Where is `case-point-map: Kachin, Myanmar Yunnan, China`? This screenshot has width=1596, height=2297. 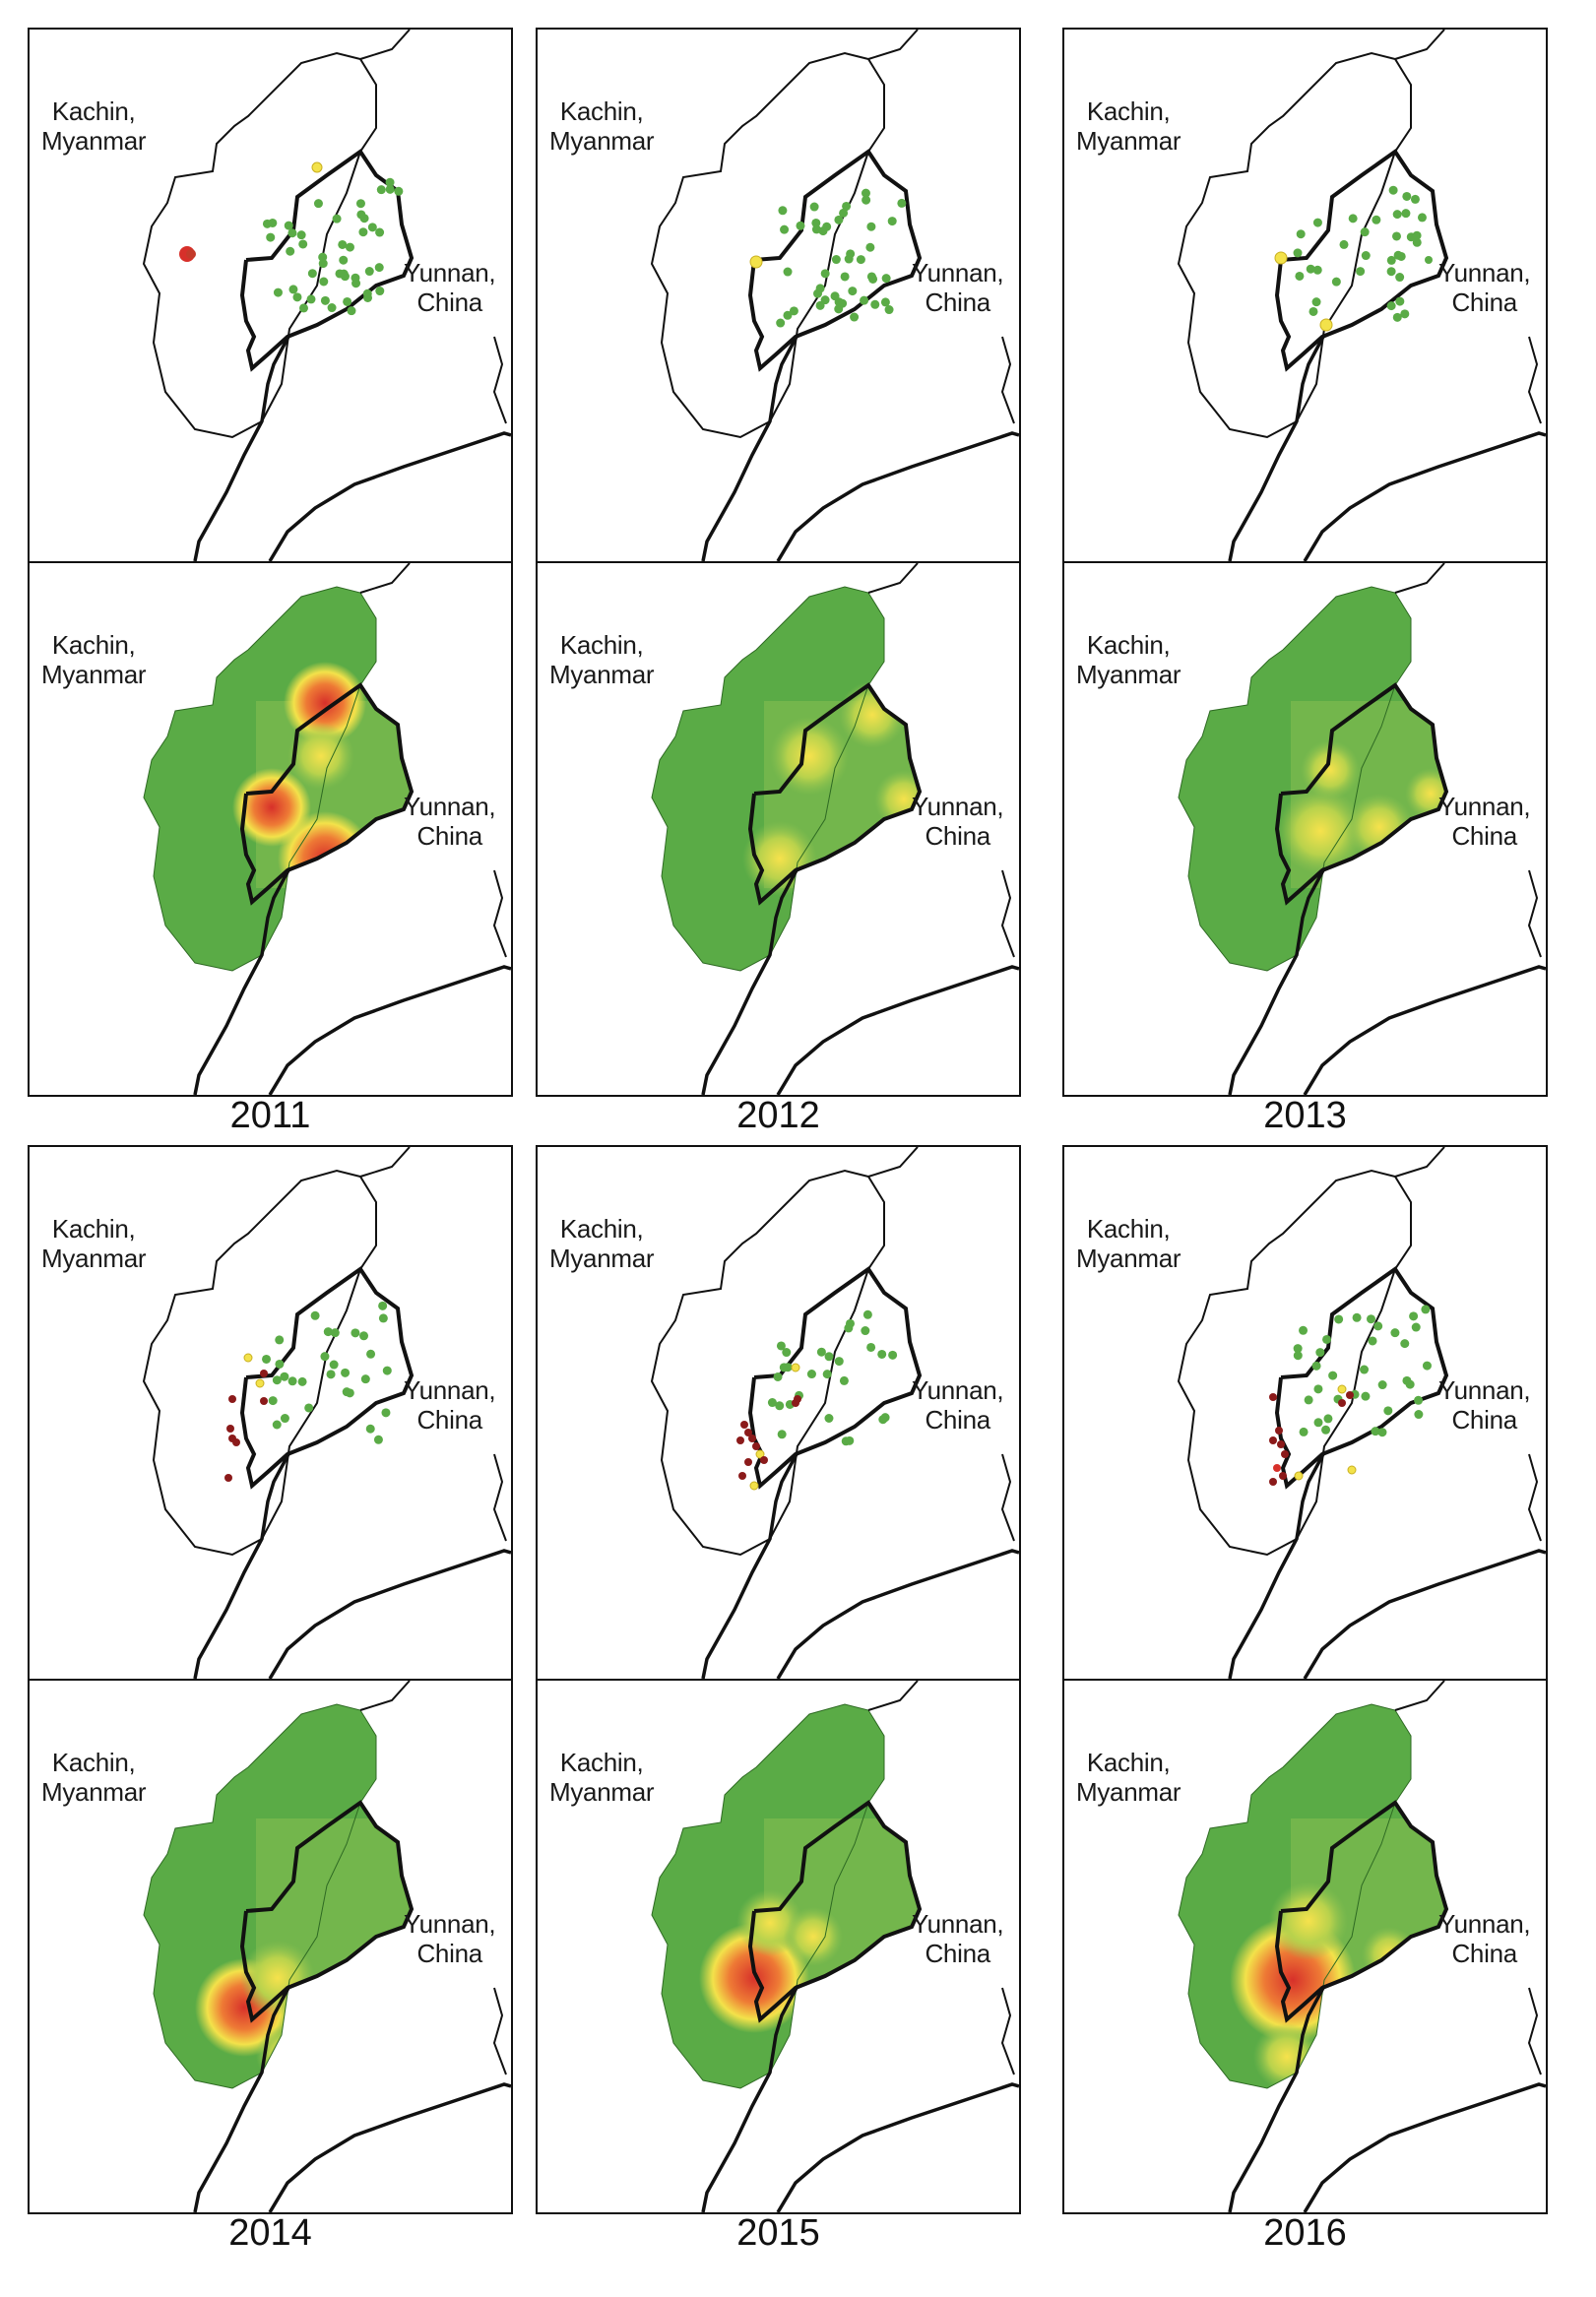 case-point-map: Kachin, Myanmar Yunnan, China is located at coordinates (779, 1413).